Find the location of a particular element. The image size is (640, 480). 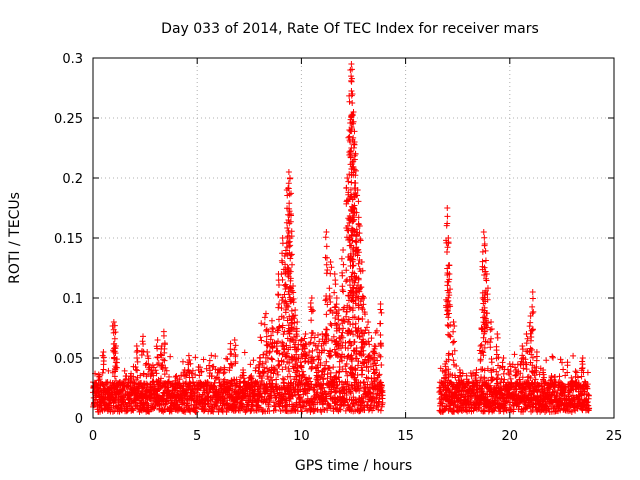

y-tick-label: 0.3 is located at coordinates (72, 59).